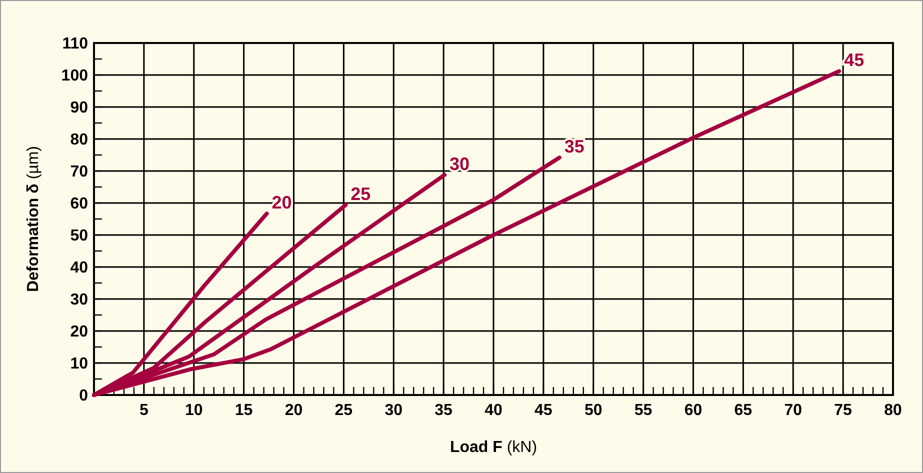 This screenshot has width=923, height=473. What do you see at coordinates (493, 410) in the screenshot?
I see `x-tick-label: 40` at bounding box center [493, 410].